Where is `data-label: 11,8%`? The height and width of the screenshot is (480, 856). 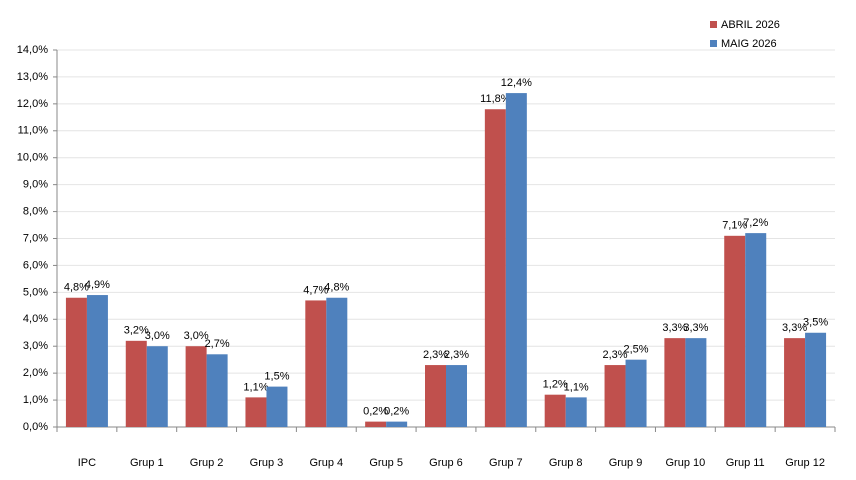 data-label: 11,8% is located at coordinates (495, 99).